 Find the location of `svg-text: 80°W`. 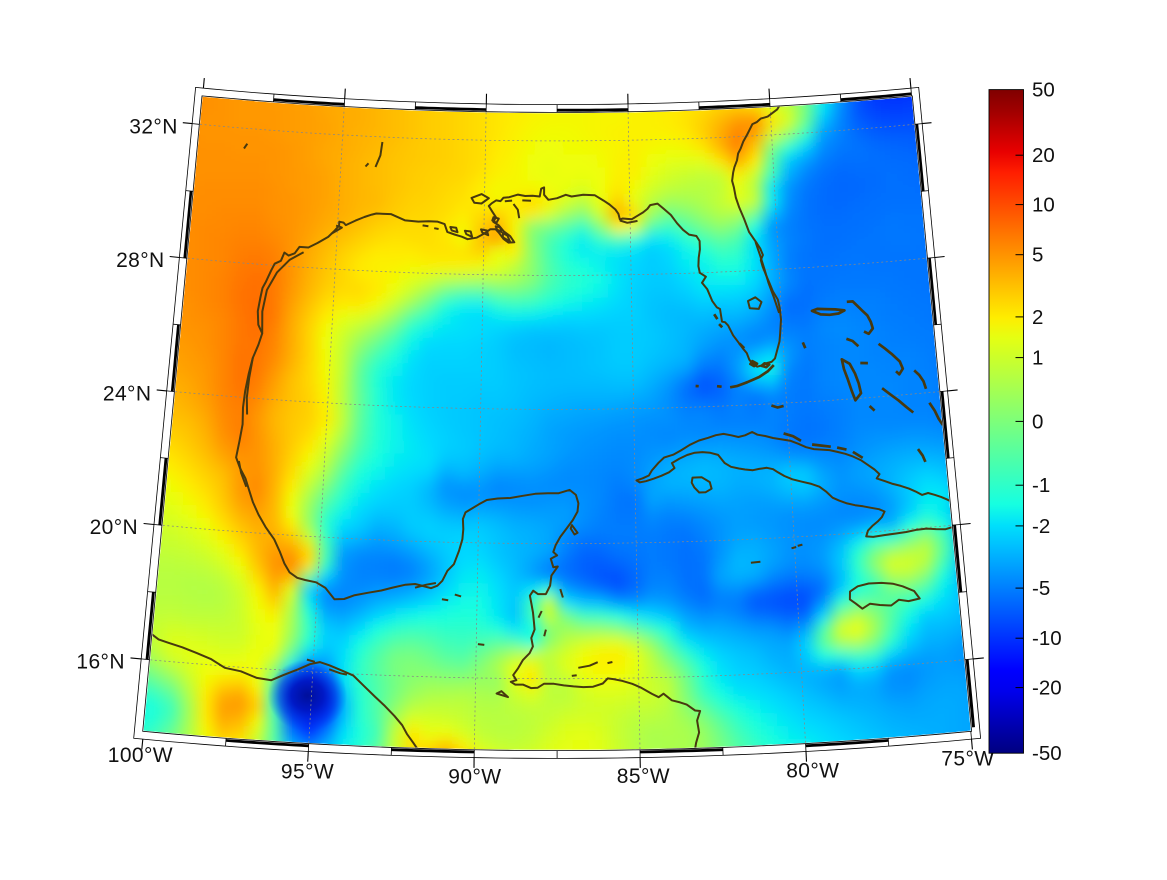

svg-text: 80°W is located at coordinates (812, 771).